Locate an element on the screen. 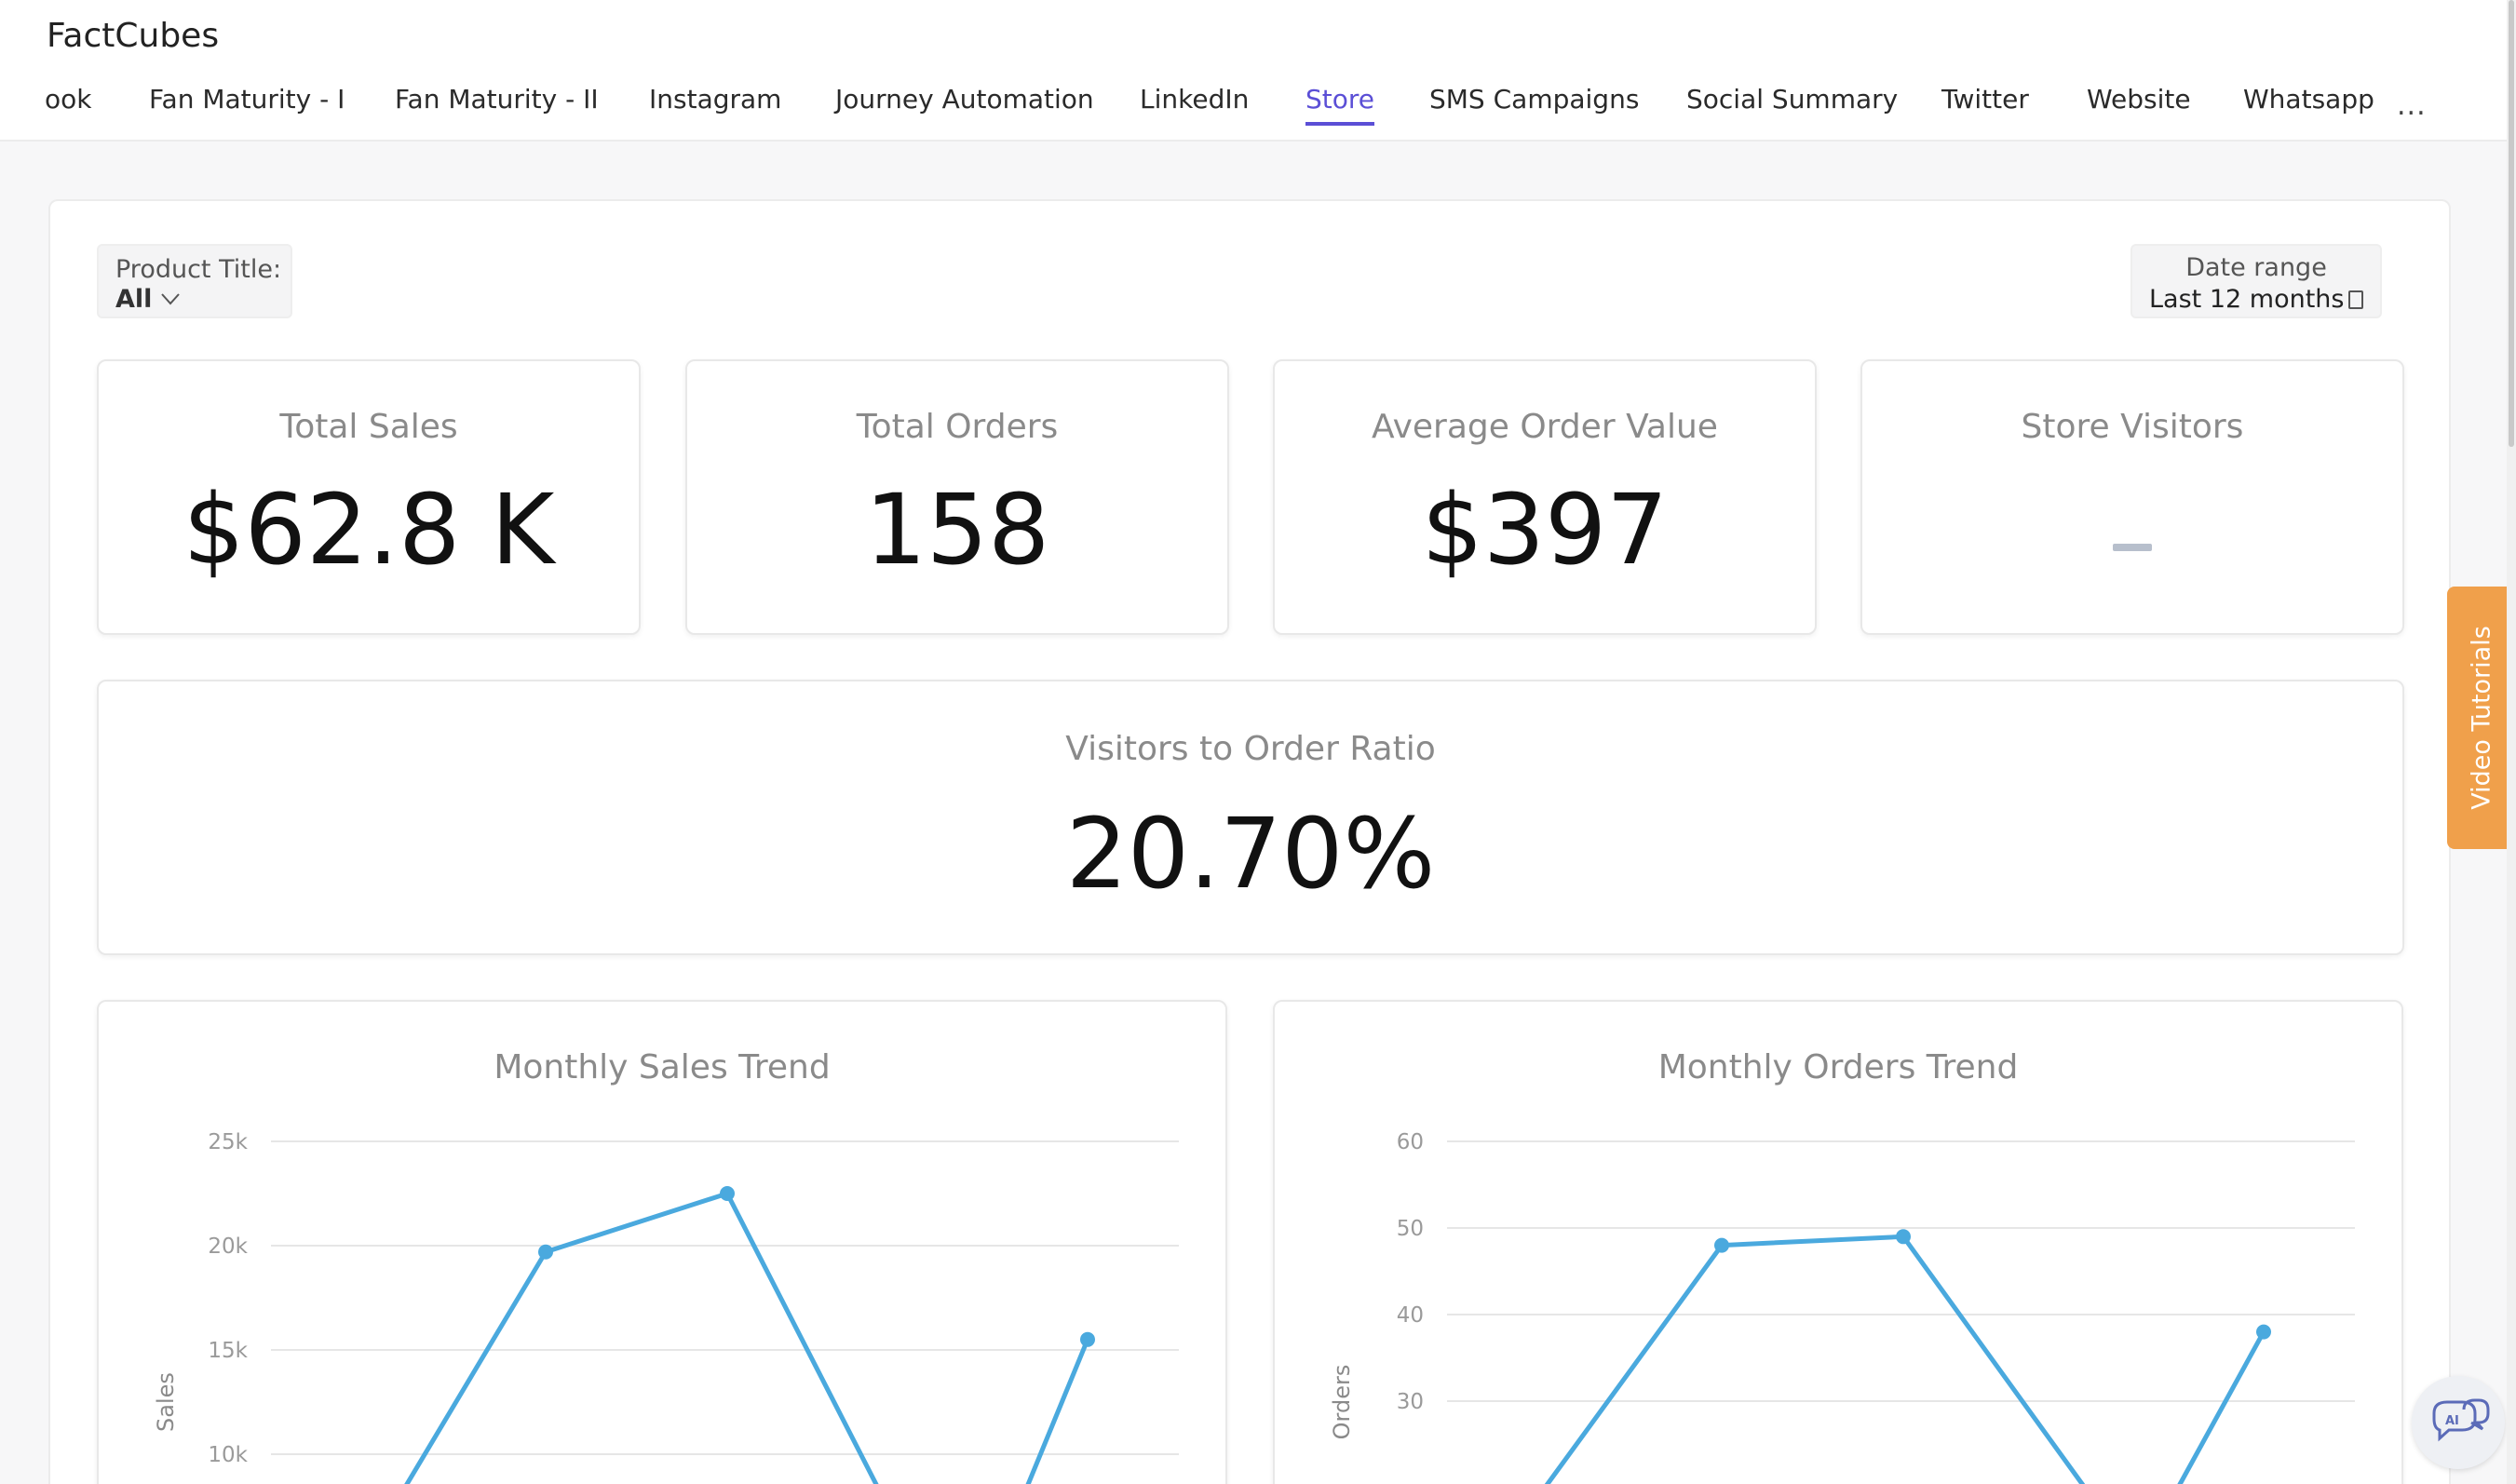 This screenshot has width=2516, height=1484. tab-twitter: Twitter is located at coordinates (1985, 99).